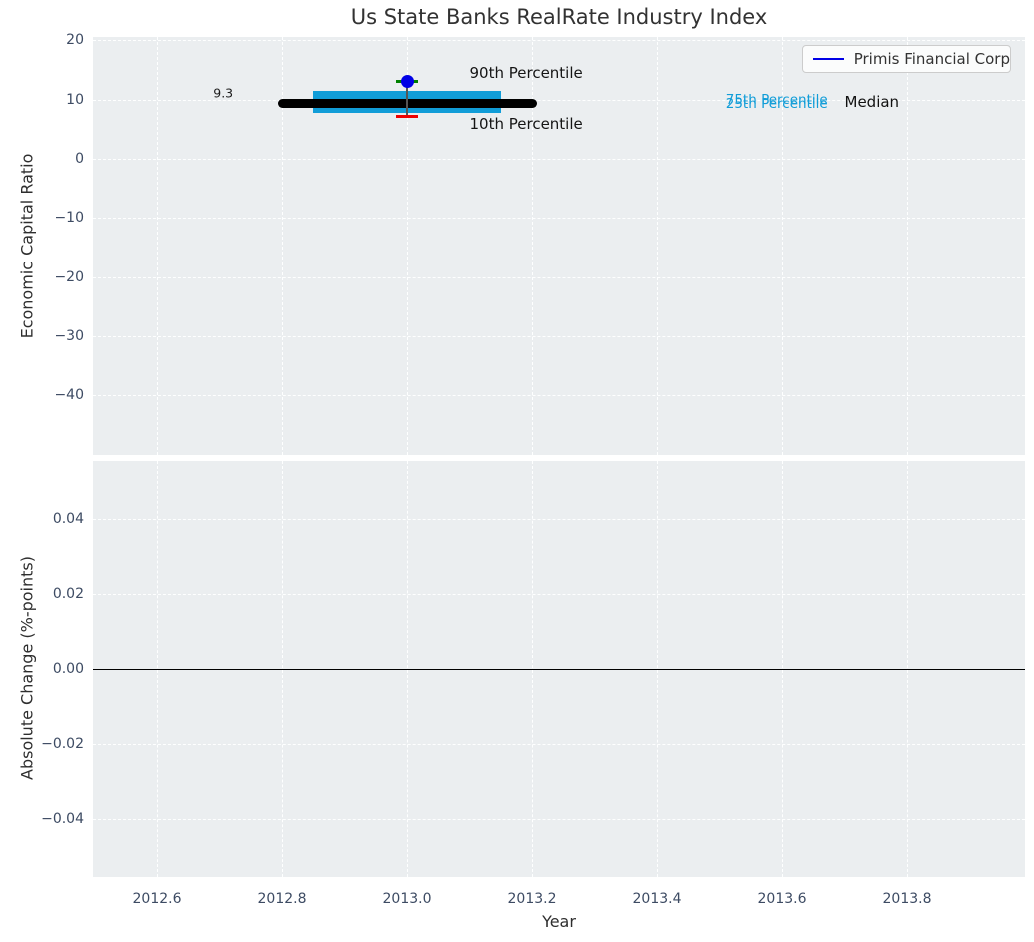 The width and height of the screenshot is (1034, 942). Describe the element at coordinates (69, 336) in the screenshot. I see `y-tick-label: −30` at that location.